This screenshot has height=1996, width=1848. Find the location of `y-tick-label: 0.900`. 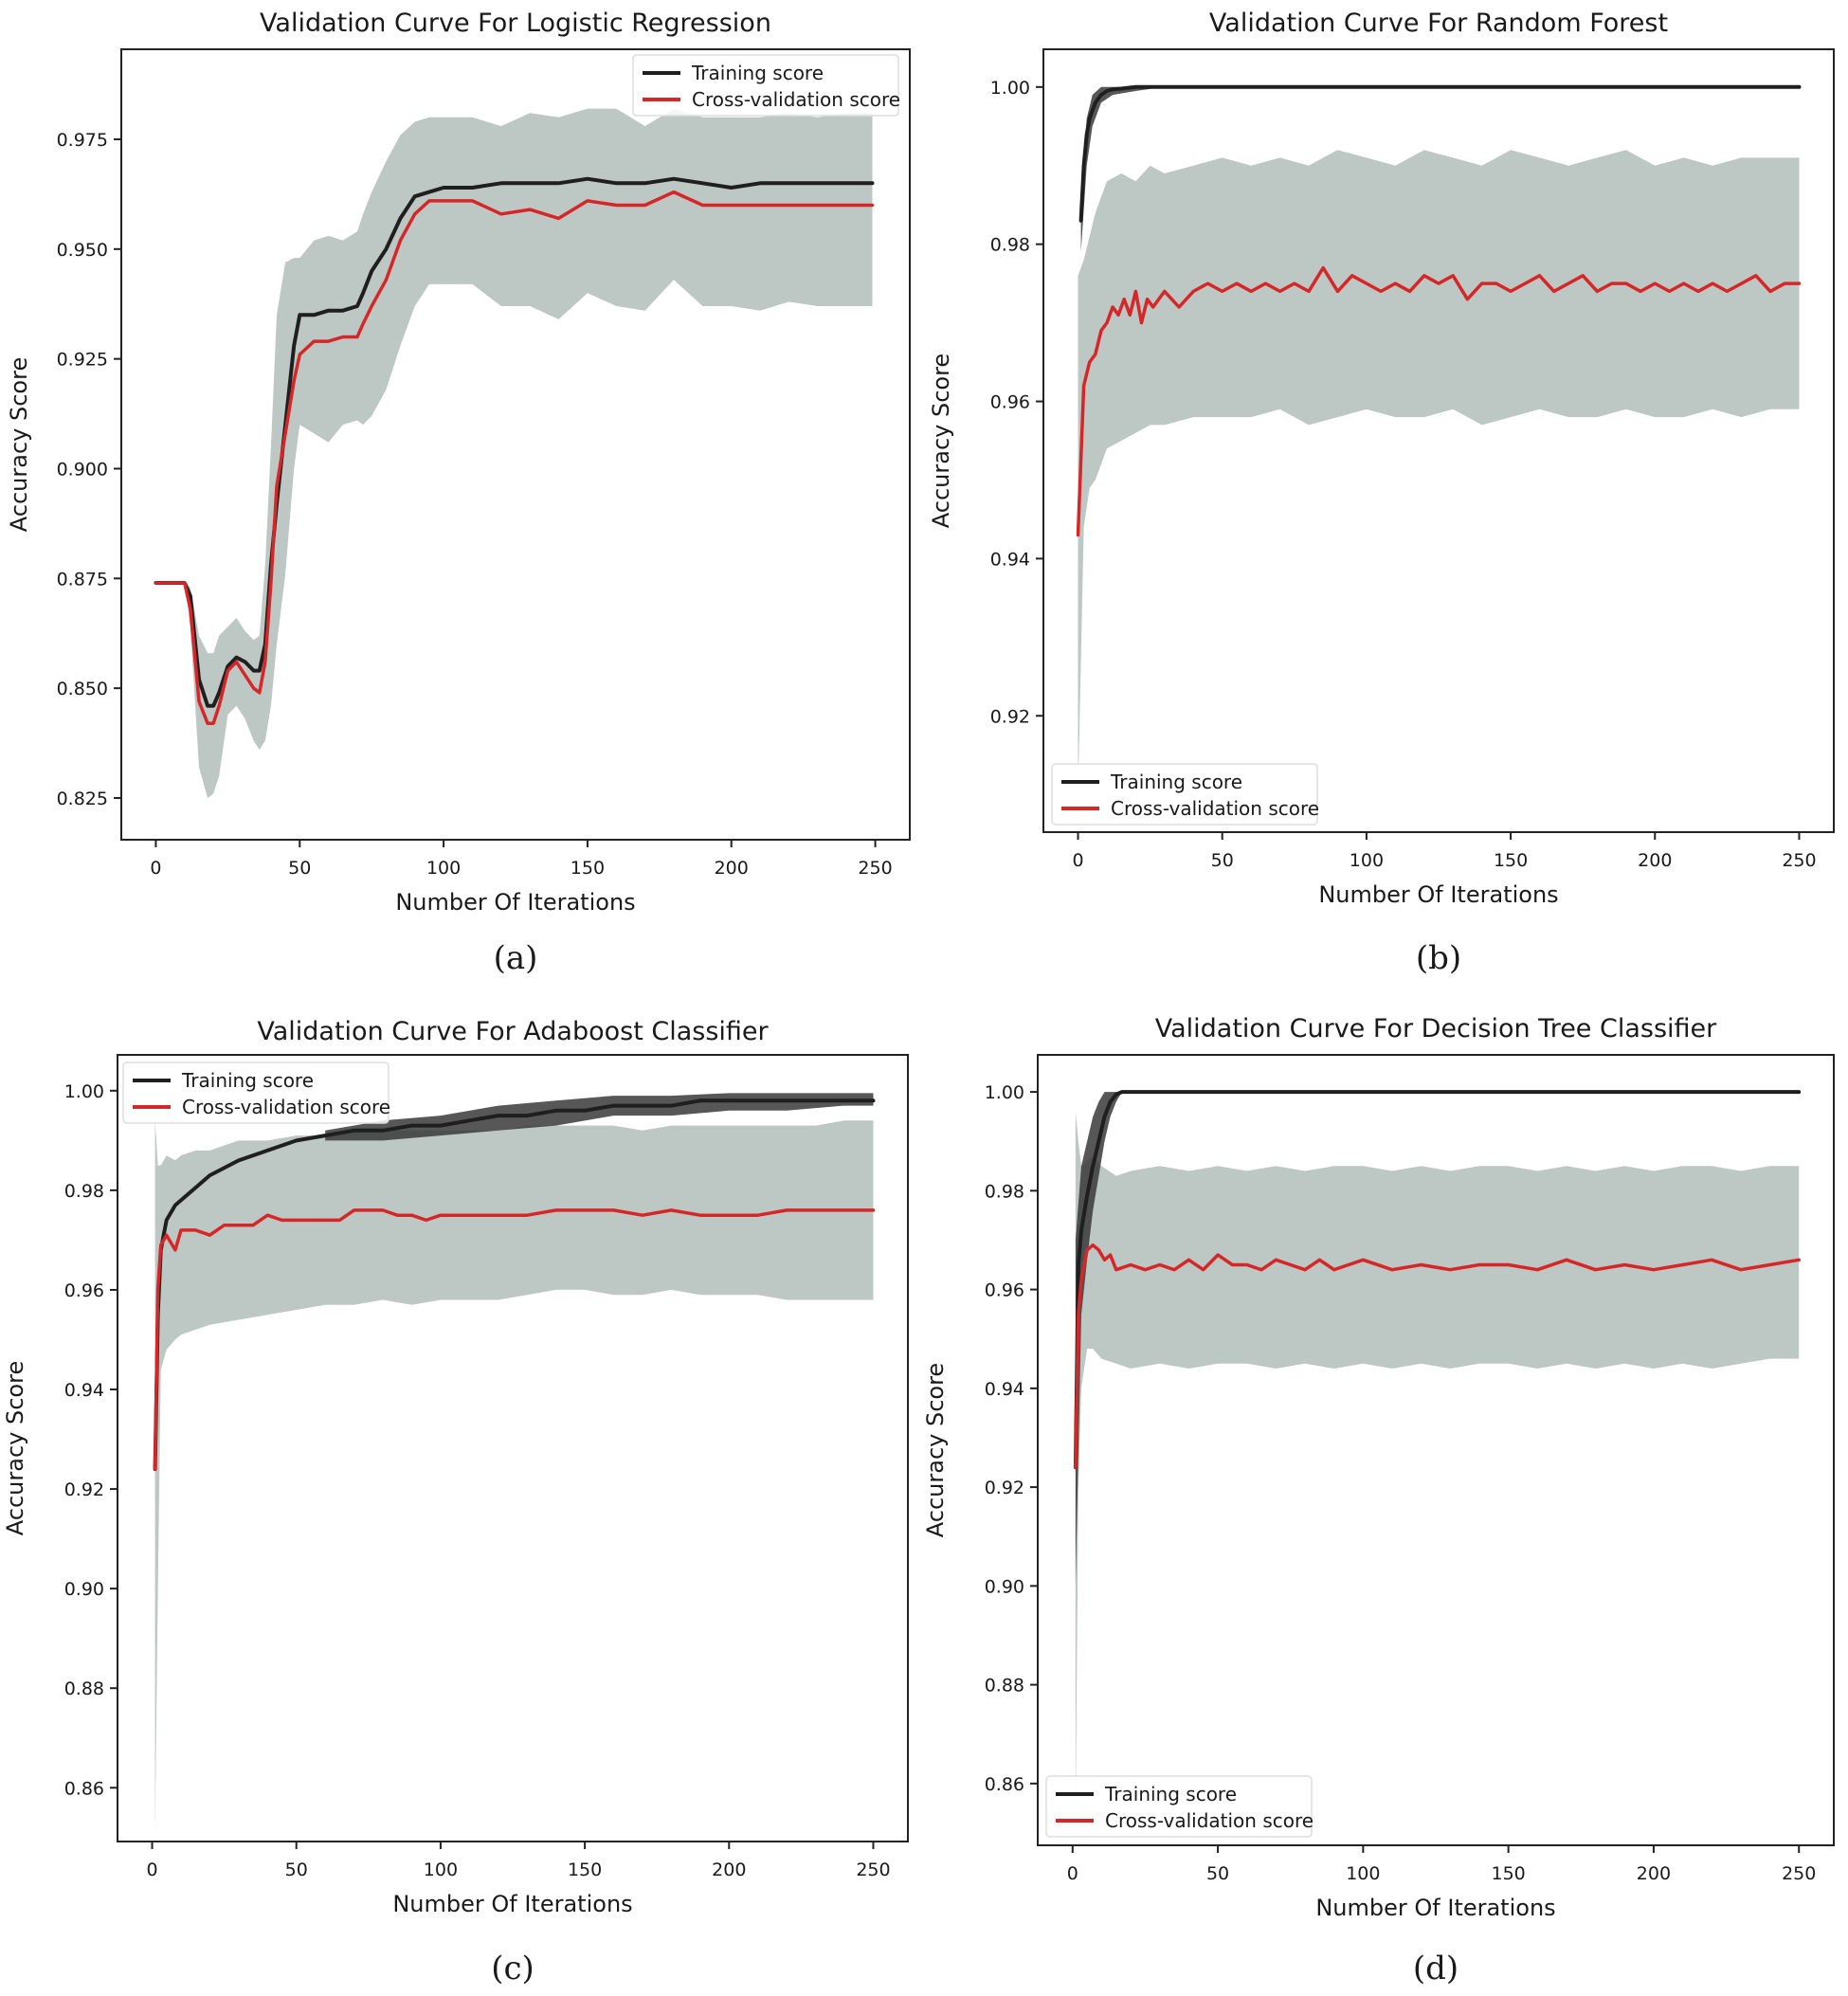

y-tick-label: 0.900 is located at coordinates (82, 469).